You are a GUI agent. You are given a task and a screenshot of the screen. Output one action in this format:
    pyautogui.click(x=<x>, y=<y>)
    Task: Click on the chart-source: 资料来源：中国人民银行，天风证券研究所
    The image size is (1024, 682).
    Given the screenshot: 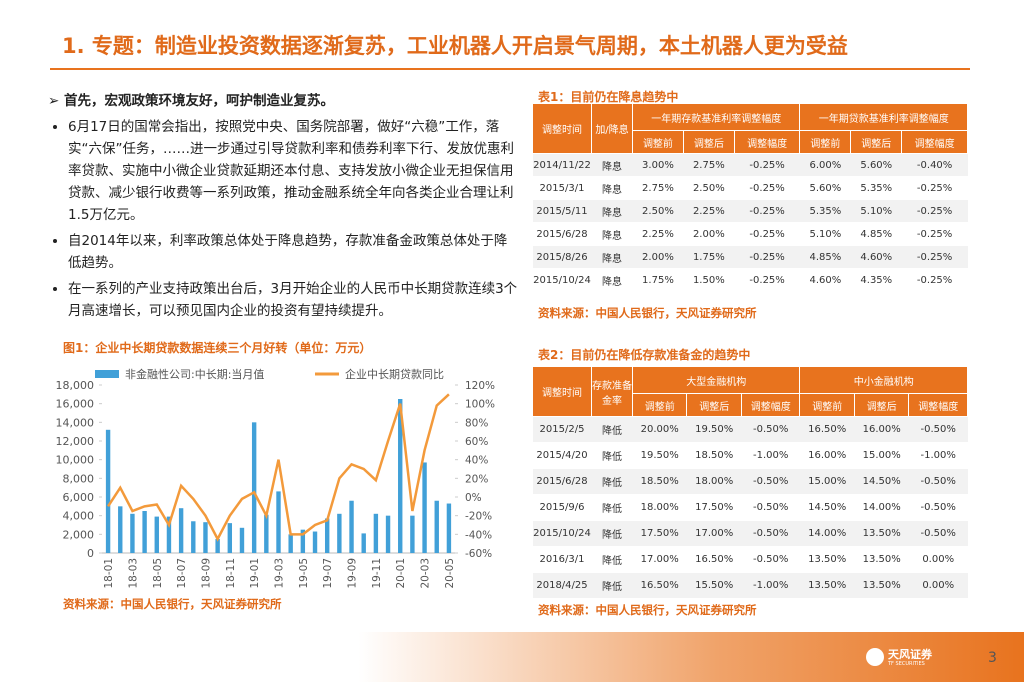 What is the action you would take?
    pyautogui.click(x=172, y=604)
    